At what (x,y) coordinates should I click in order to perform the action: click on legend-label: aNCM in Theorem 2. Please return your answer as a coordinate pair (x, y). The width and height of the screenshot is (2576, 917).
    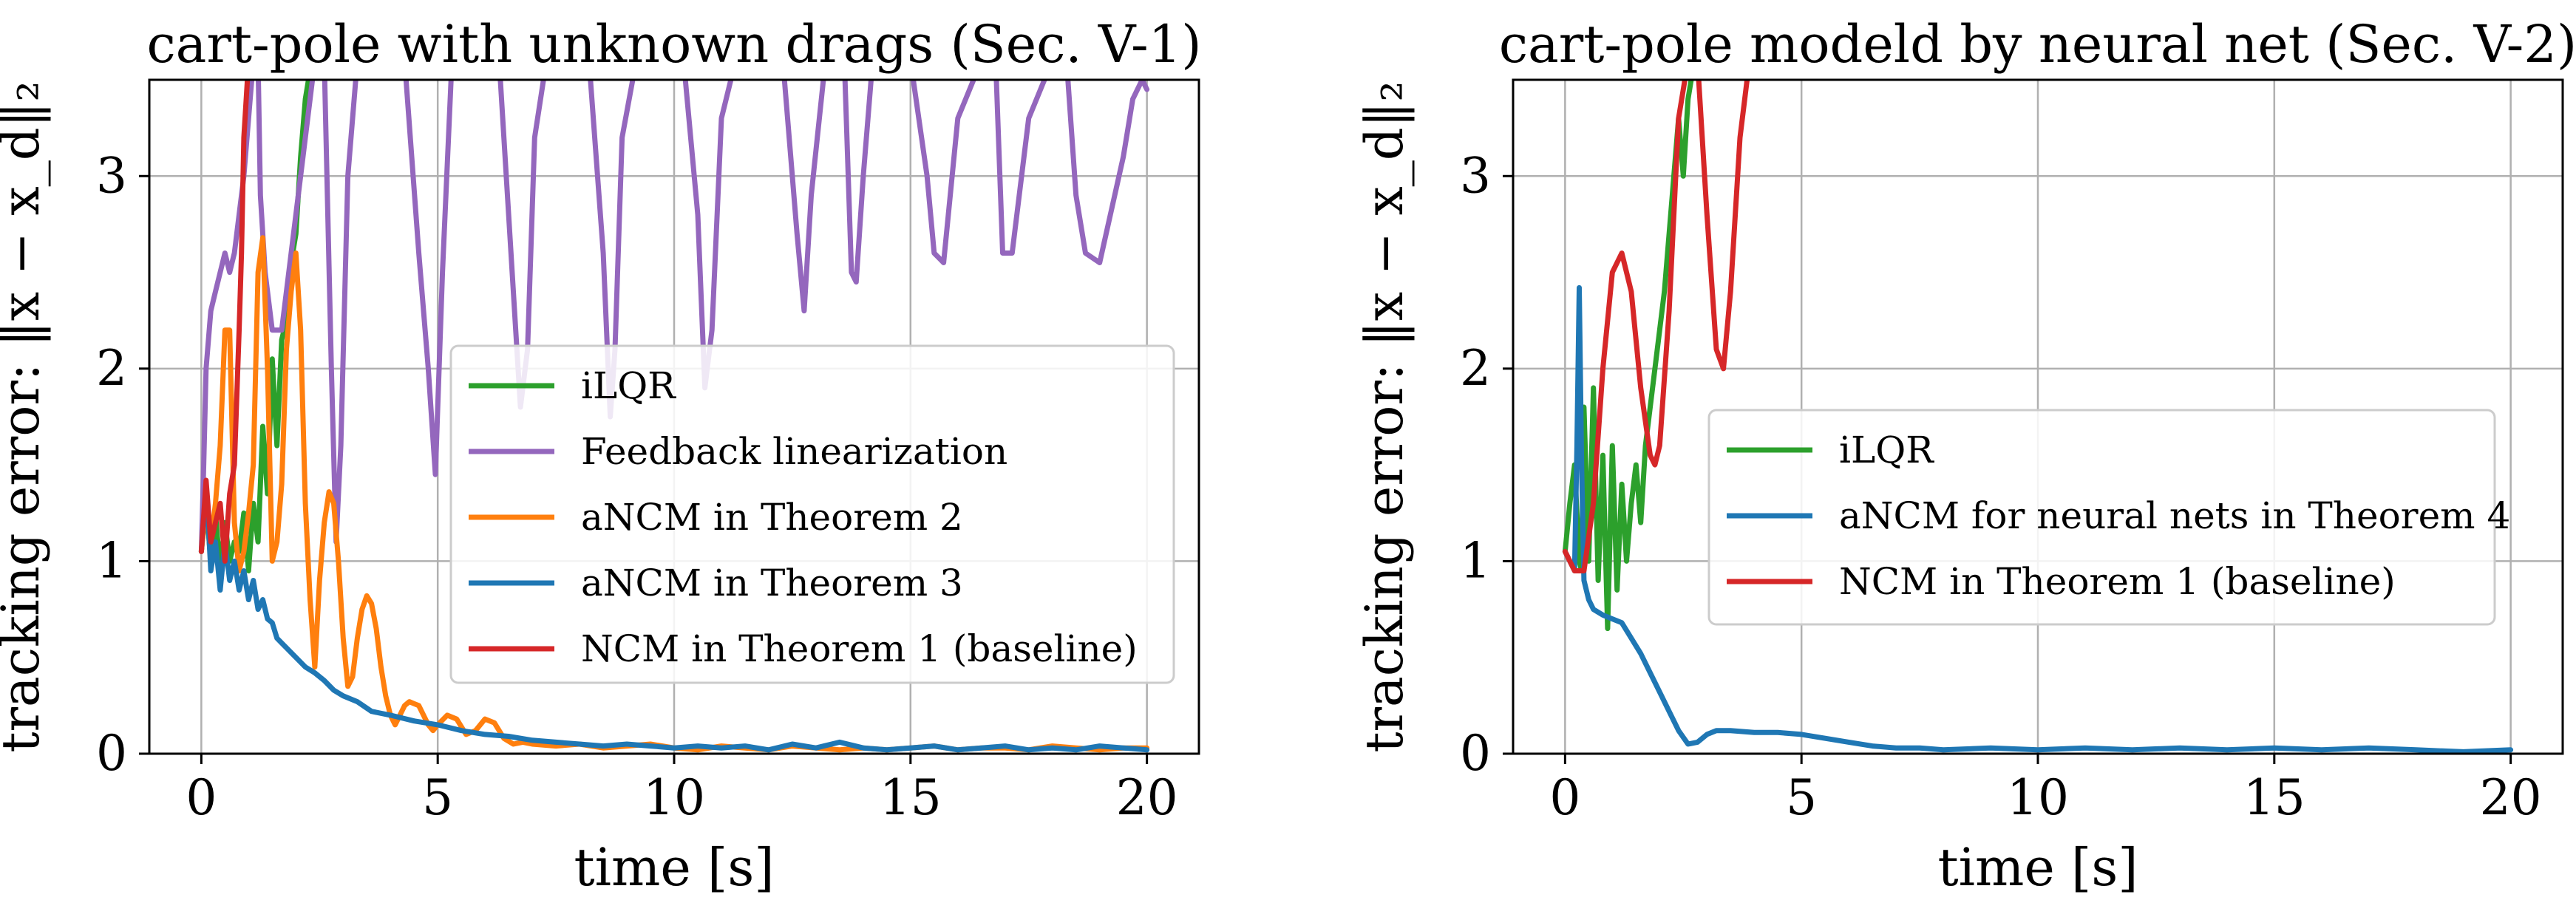
    Looking at the image, I should click on (772, 517).